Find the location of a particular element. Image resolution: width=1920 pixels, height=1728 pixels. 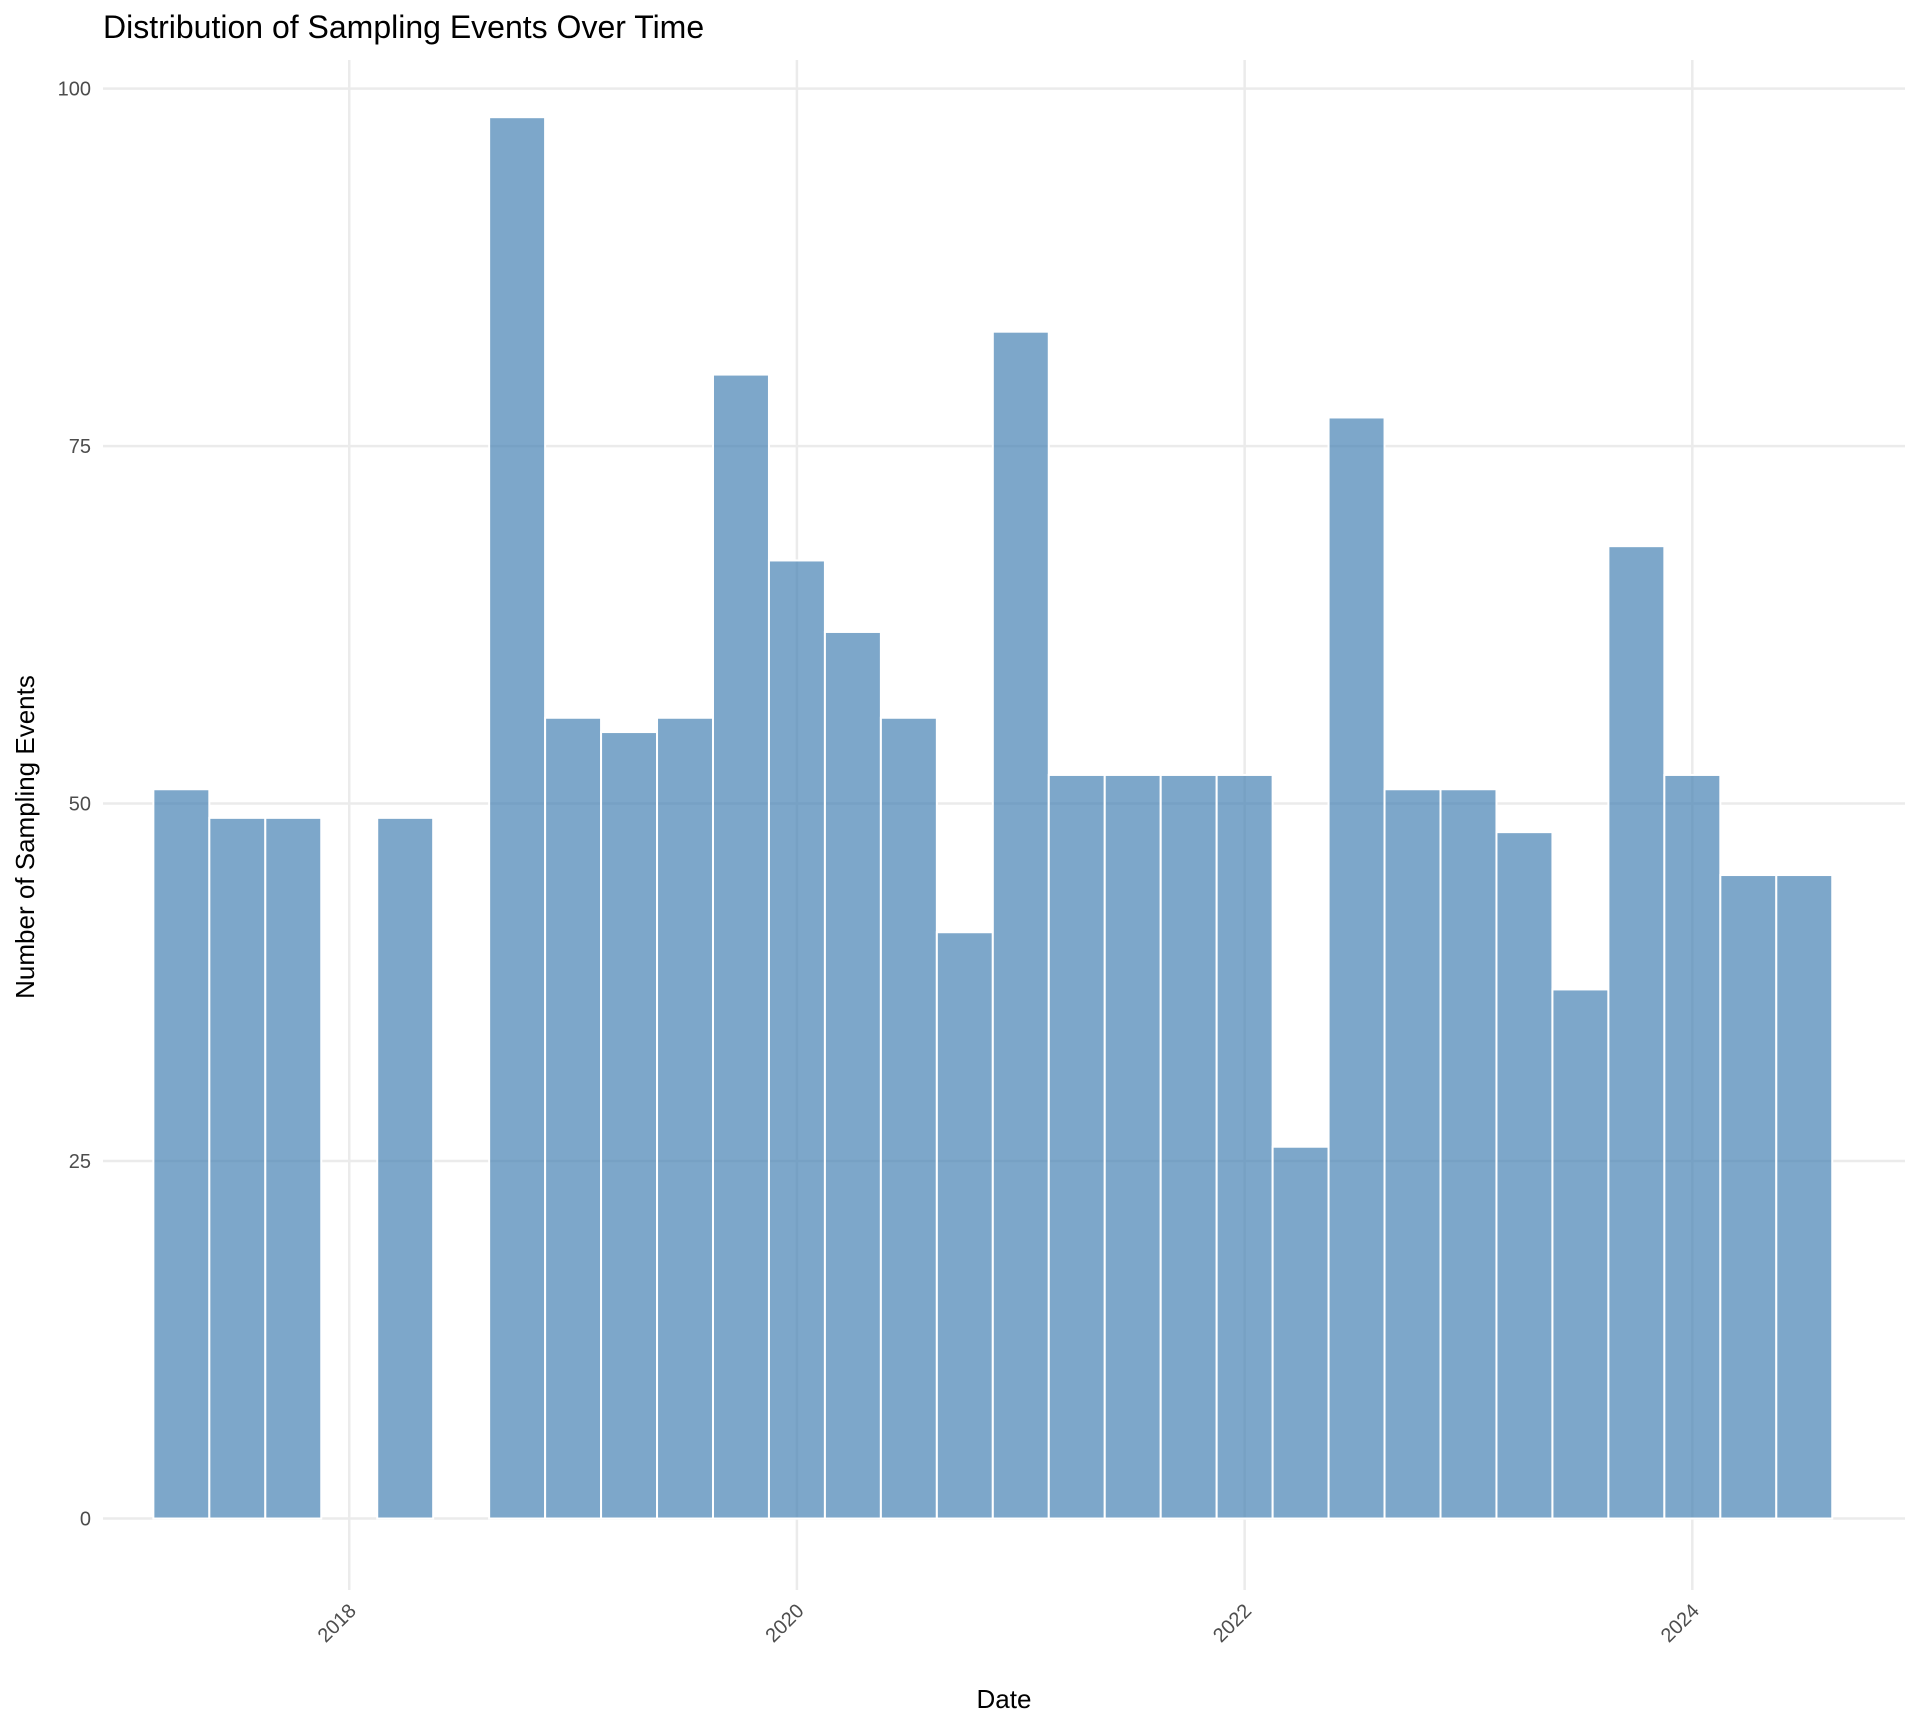

y-axis-ticks: 0 25 50 75 100 is located at coordinates (74, 805).